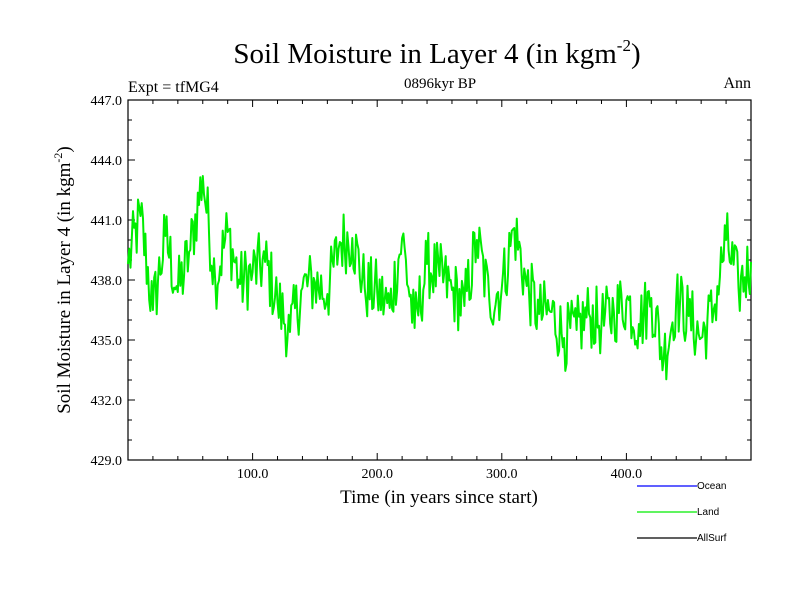  Describe the element at coordinates (253, 474) in the screenshot. I see `x-tick-label: 100.0` at that location.